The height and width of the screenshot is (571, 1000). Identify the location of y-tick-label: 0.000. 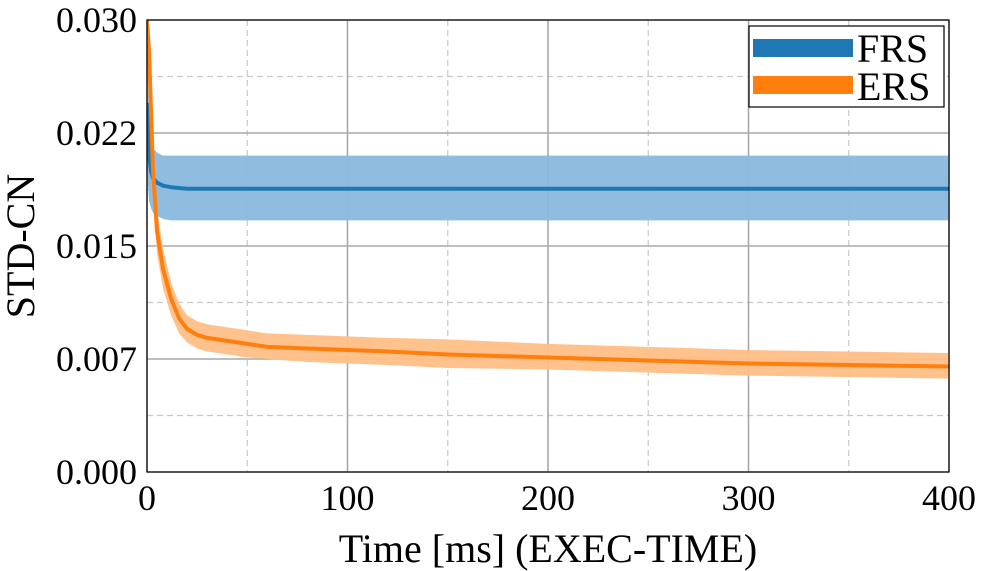
(96, 472).